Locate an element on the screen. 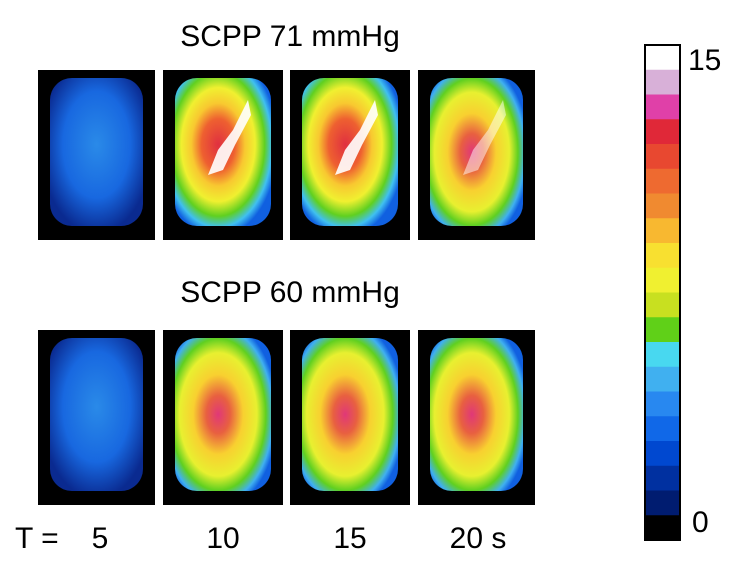 This screenshot has width=748, height=566. colorbar is located at coordinates (662, 293).